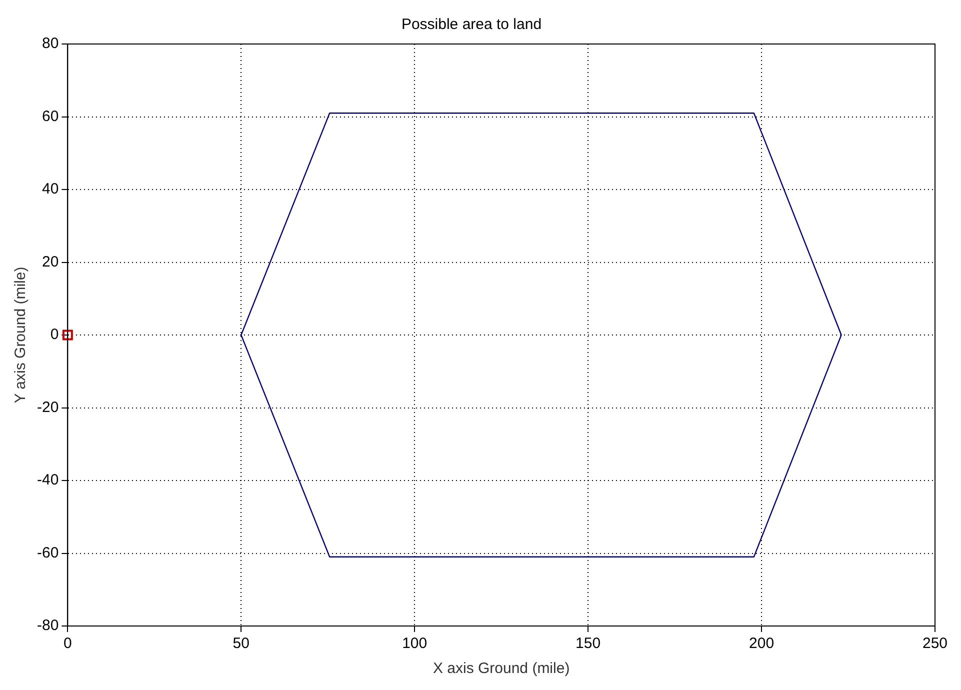 The width and height of the screenshot is (961, 690). I want to click on x-tick-label: 50, so click(241, 643).